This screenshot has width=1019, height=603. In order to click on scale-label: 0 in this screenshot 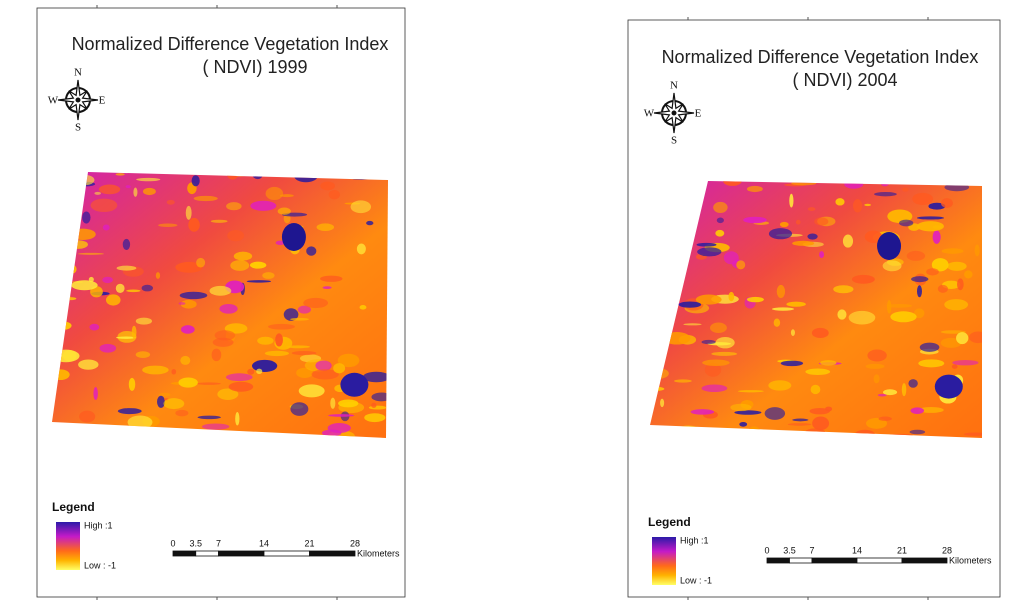, I will do `click(766, 550)`.